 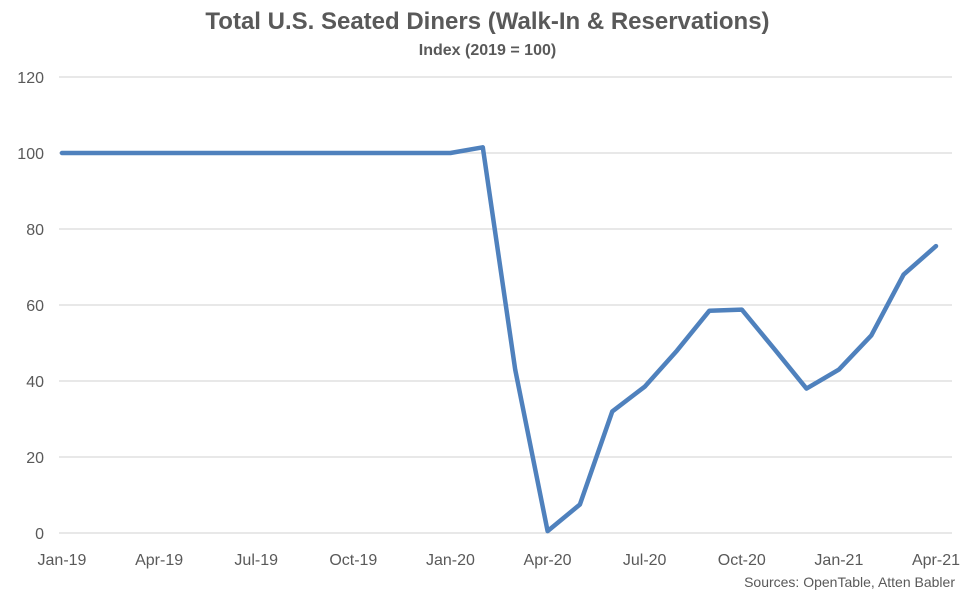 I want to click on x-tick-label: Oct-19, so click(x=353, y=560).